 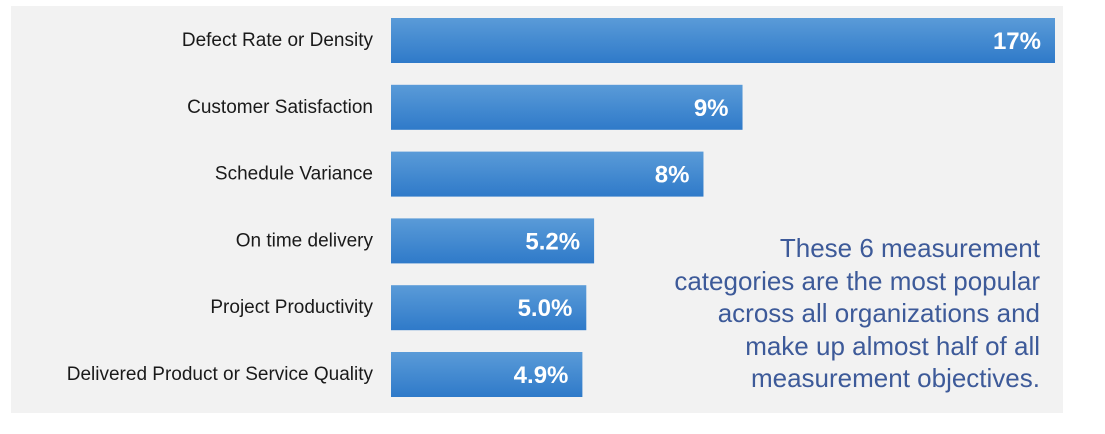 What do you see at coordinates (541, 375) in the screenshot?
I see `value-label: 4.9%` at bounding box center [541, 375].